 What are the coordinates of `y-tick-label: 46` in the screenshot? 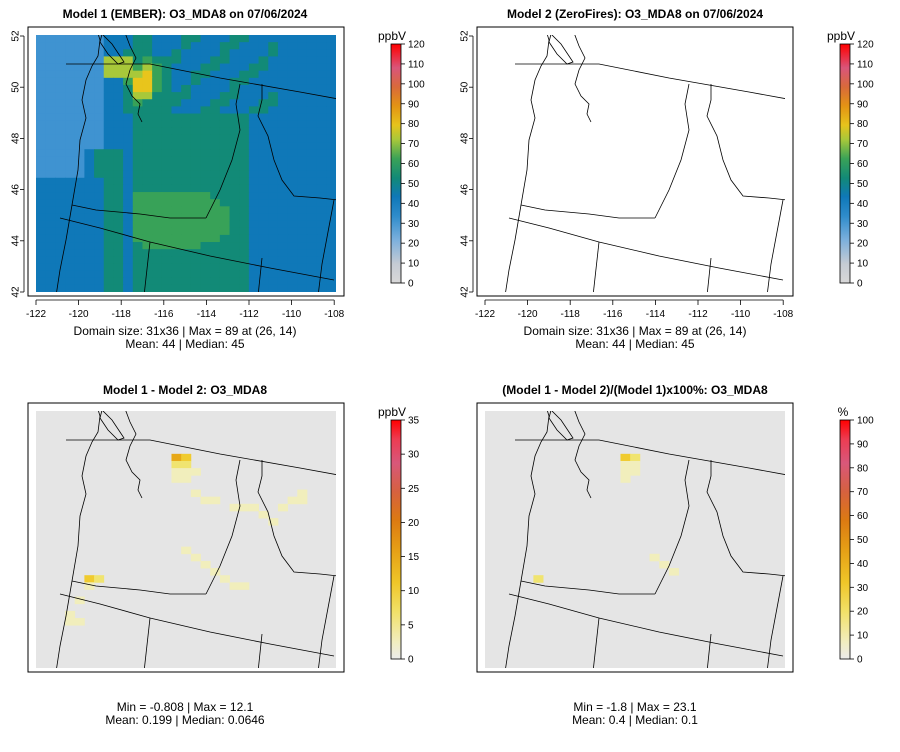 It's located at (16, 190).